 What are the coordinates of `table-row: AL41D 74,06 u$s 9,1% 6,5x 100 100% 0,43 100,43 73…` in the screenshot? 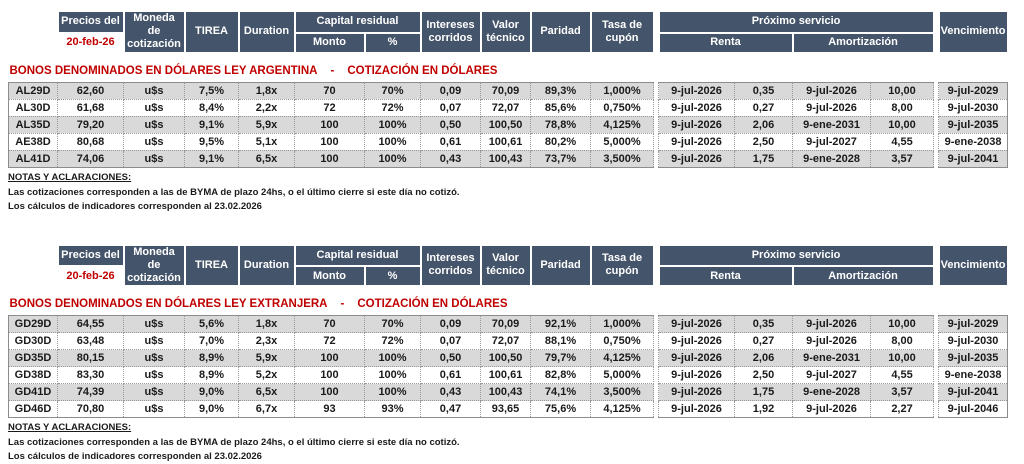 It's located at (508, 158).